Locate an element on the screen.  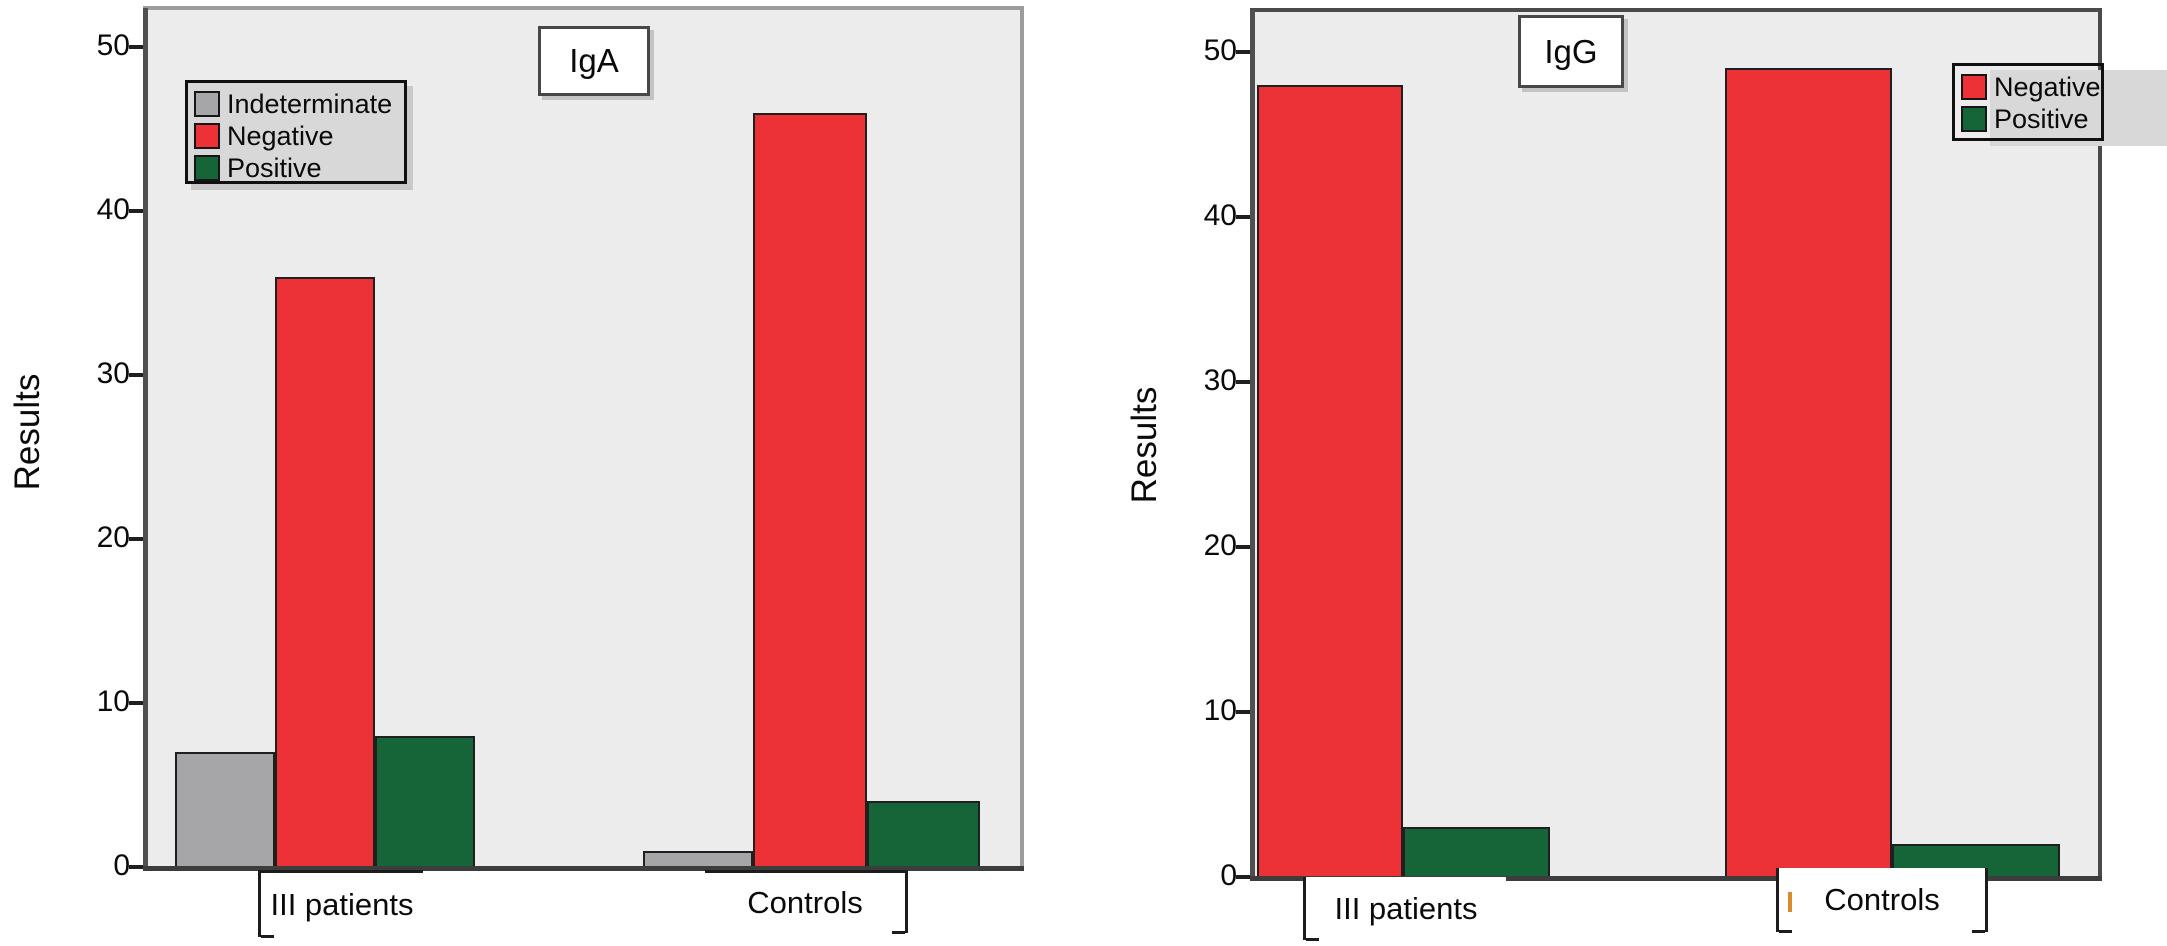
y-axis-title: Results is located at coordinates (27, 432).